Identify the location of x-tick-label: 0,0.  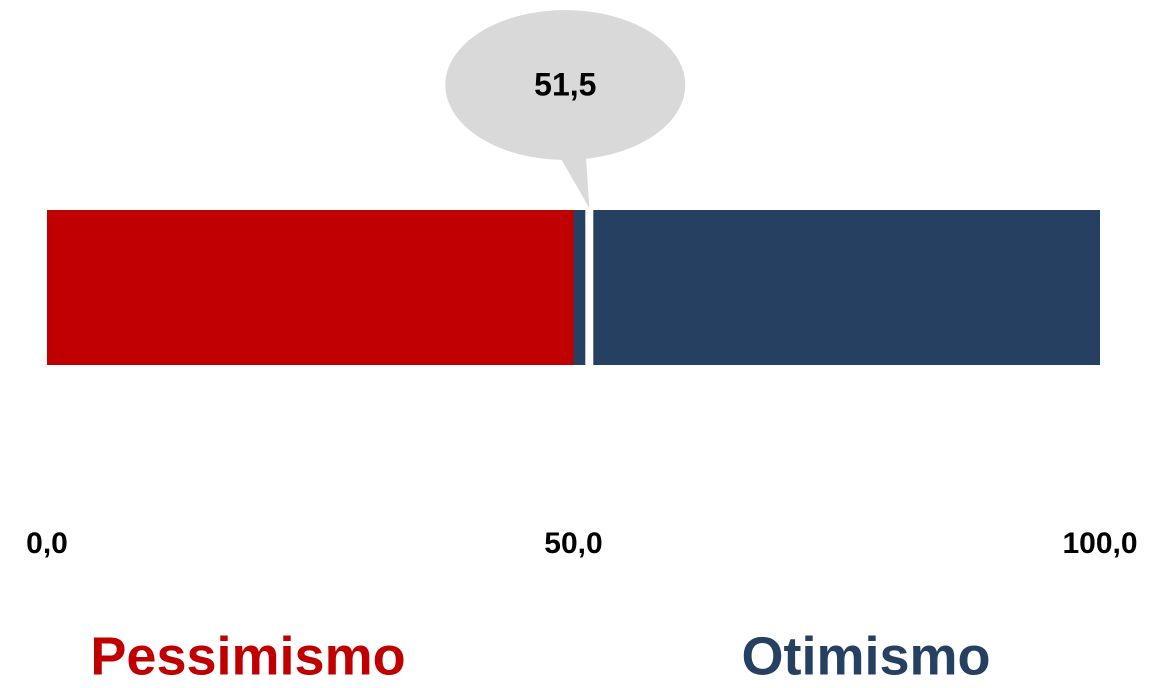
(47, 543).